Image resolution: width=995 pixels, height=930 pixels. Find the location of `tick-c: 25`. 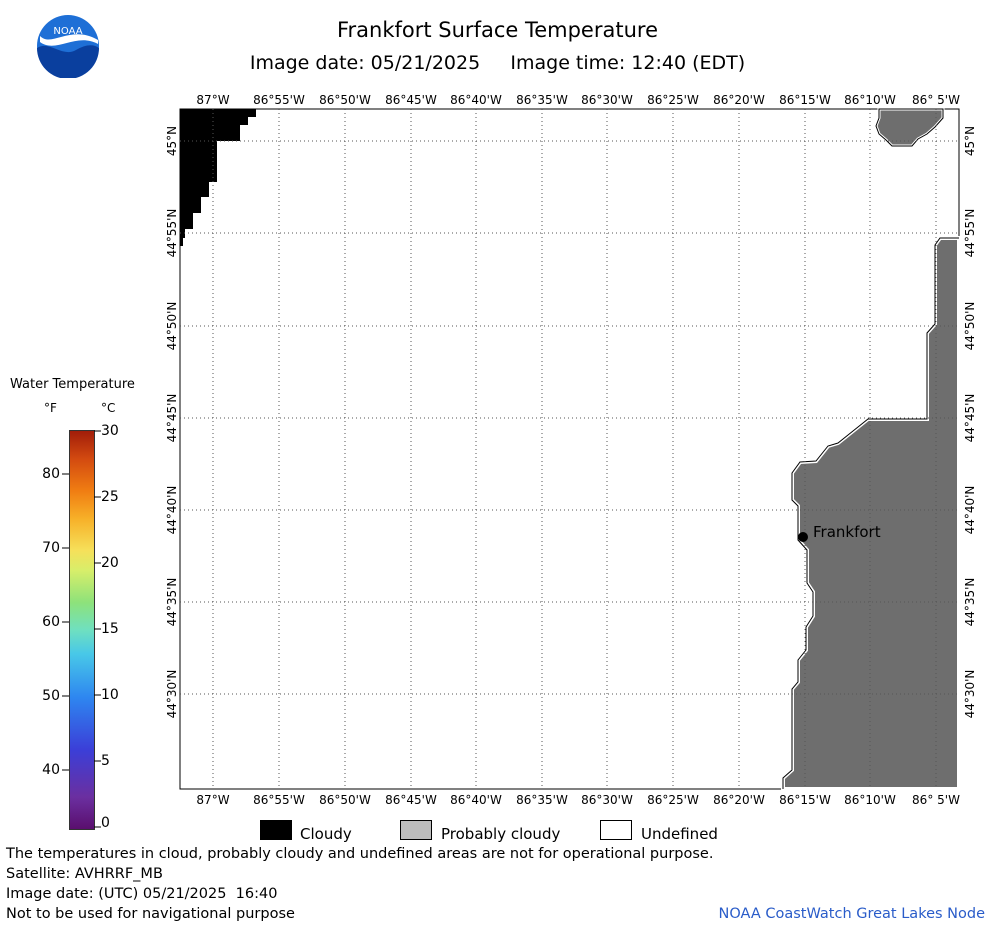

tick-c: 25 is located at coordinates (110, 497).